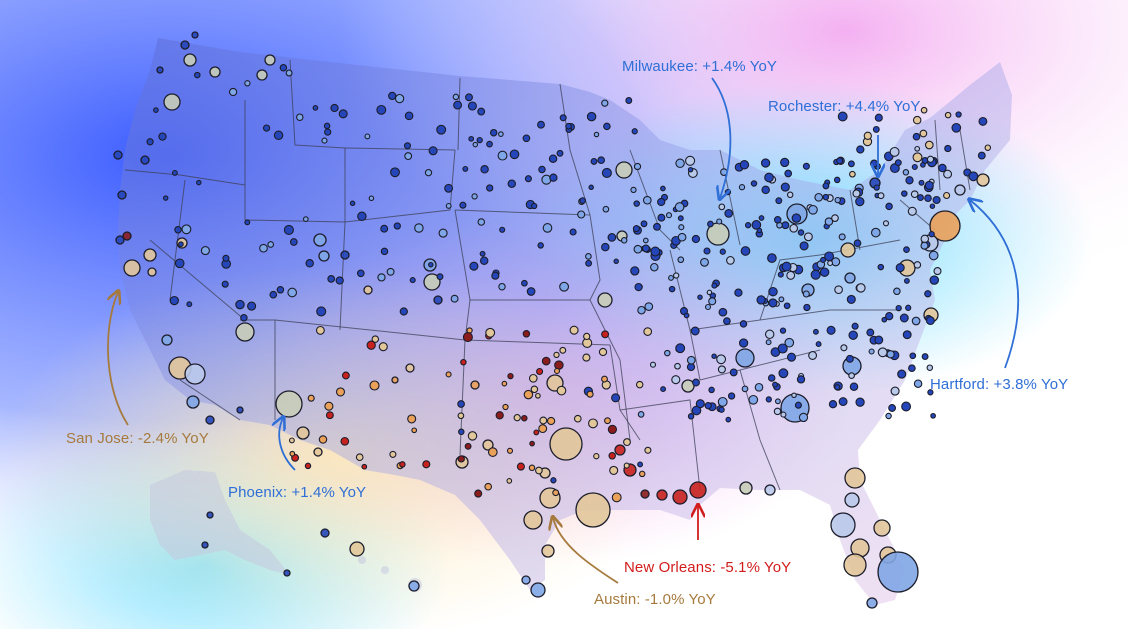 Image resolution: width=1128 pixels, height=629 pixels. Describe the element at coordinates (844, 106) in the screenshot. I see `callout-rochester: Rochester: +4.4% YoY` at that location.